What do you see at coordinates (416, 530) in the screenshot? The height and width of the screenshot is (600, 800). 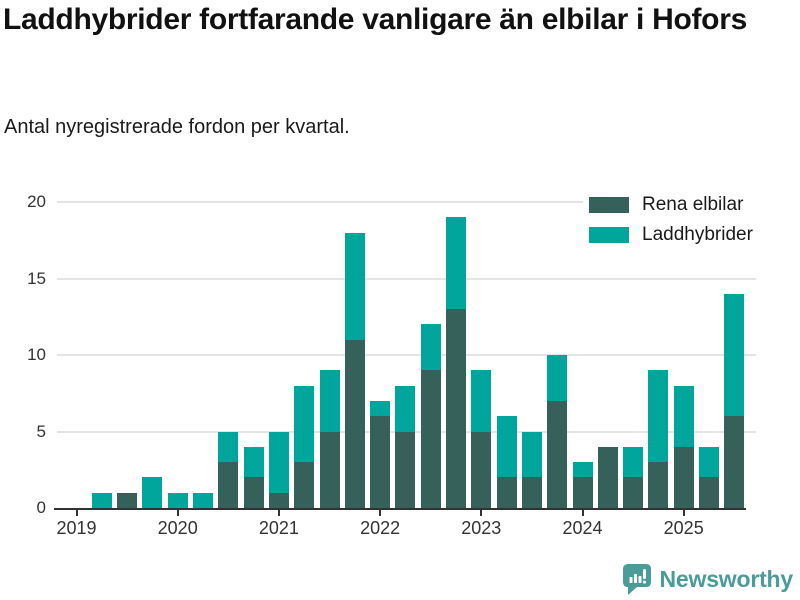 I see `x-axis-labels: 2019 2020 2021 2022 2023 2024 2025` at bounding box center [416, 530].